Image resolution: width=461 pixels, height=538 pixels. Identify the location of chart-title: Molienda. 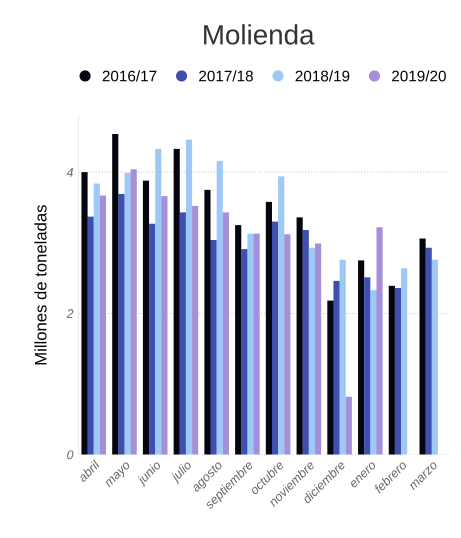
(259, 34).